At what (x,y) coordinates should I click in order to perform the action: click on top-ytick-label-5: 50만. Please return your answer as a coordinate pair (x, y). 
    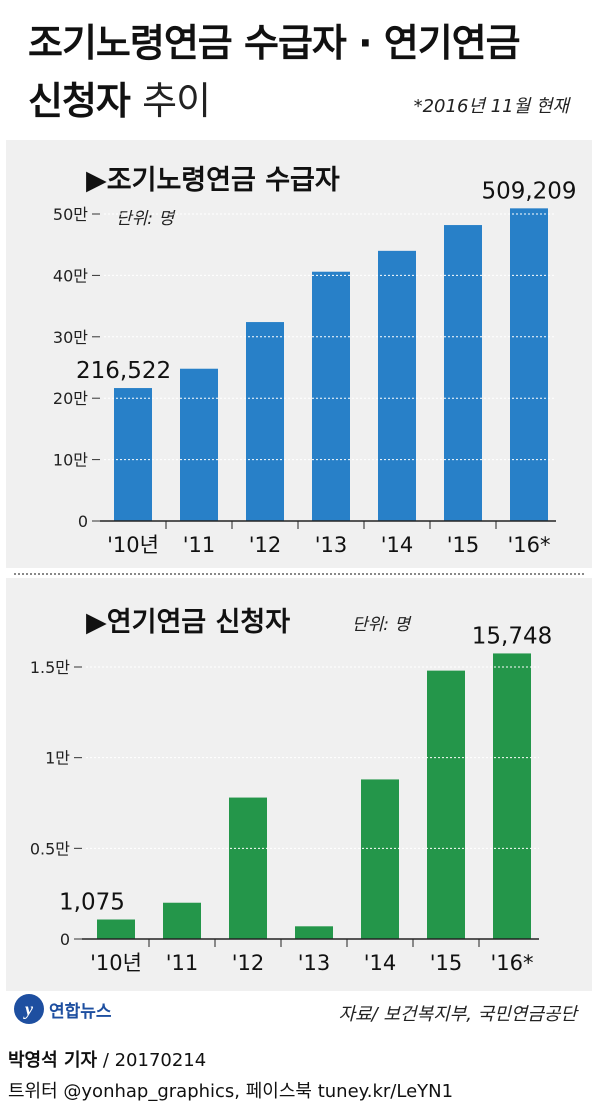
    Looking at the image, I should click on (70, 214).